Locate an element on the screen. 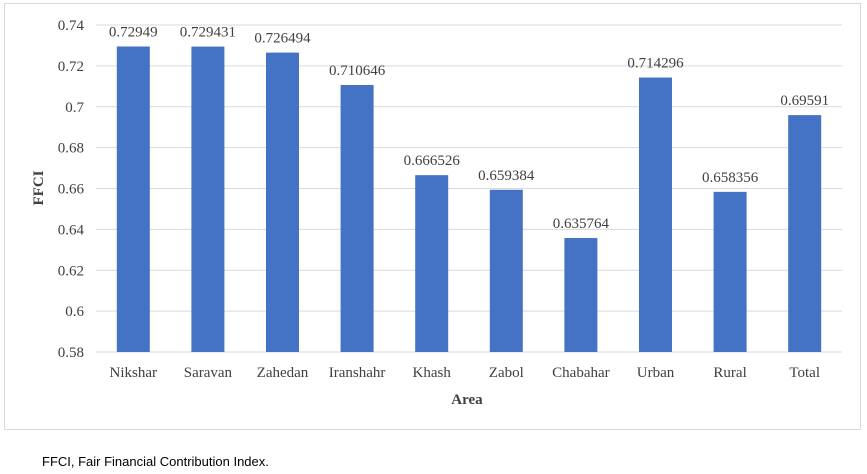  data-label: 0.72949 is located at coordinates (133, 32).